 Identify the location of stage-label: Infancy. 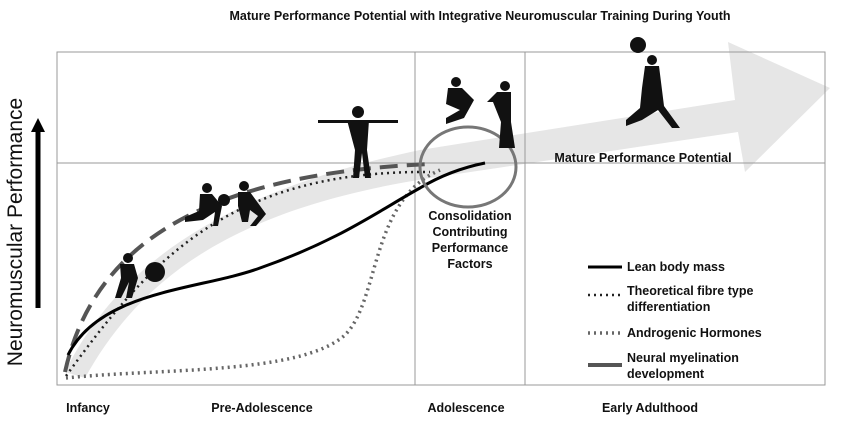
(88, 408).